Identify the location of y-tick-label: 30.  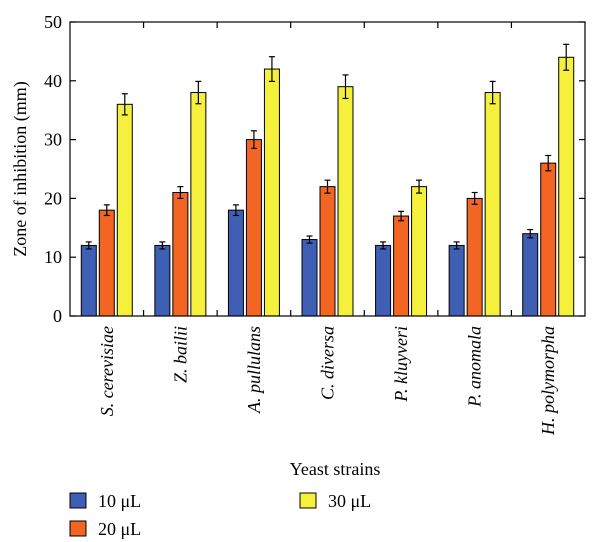
(53, 140).